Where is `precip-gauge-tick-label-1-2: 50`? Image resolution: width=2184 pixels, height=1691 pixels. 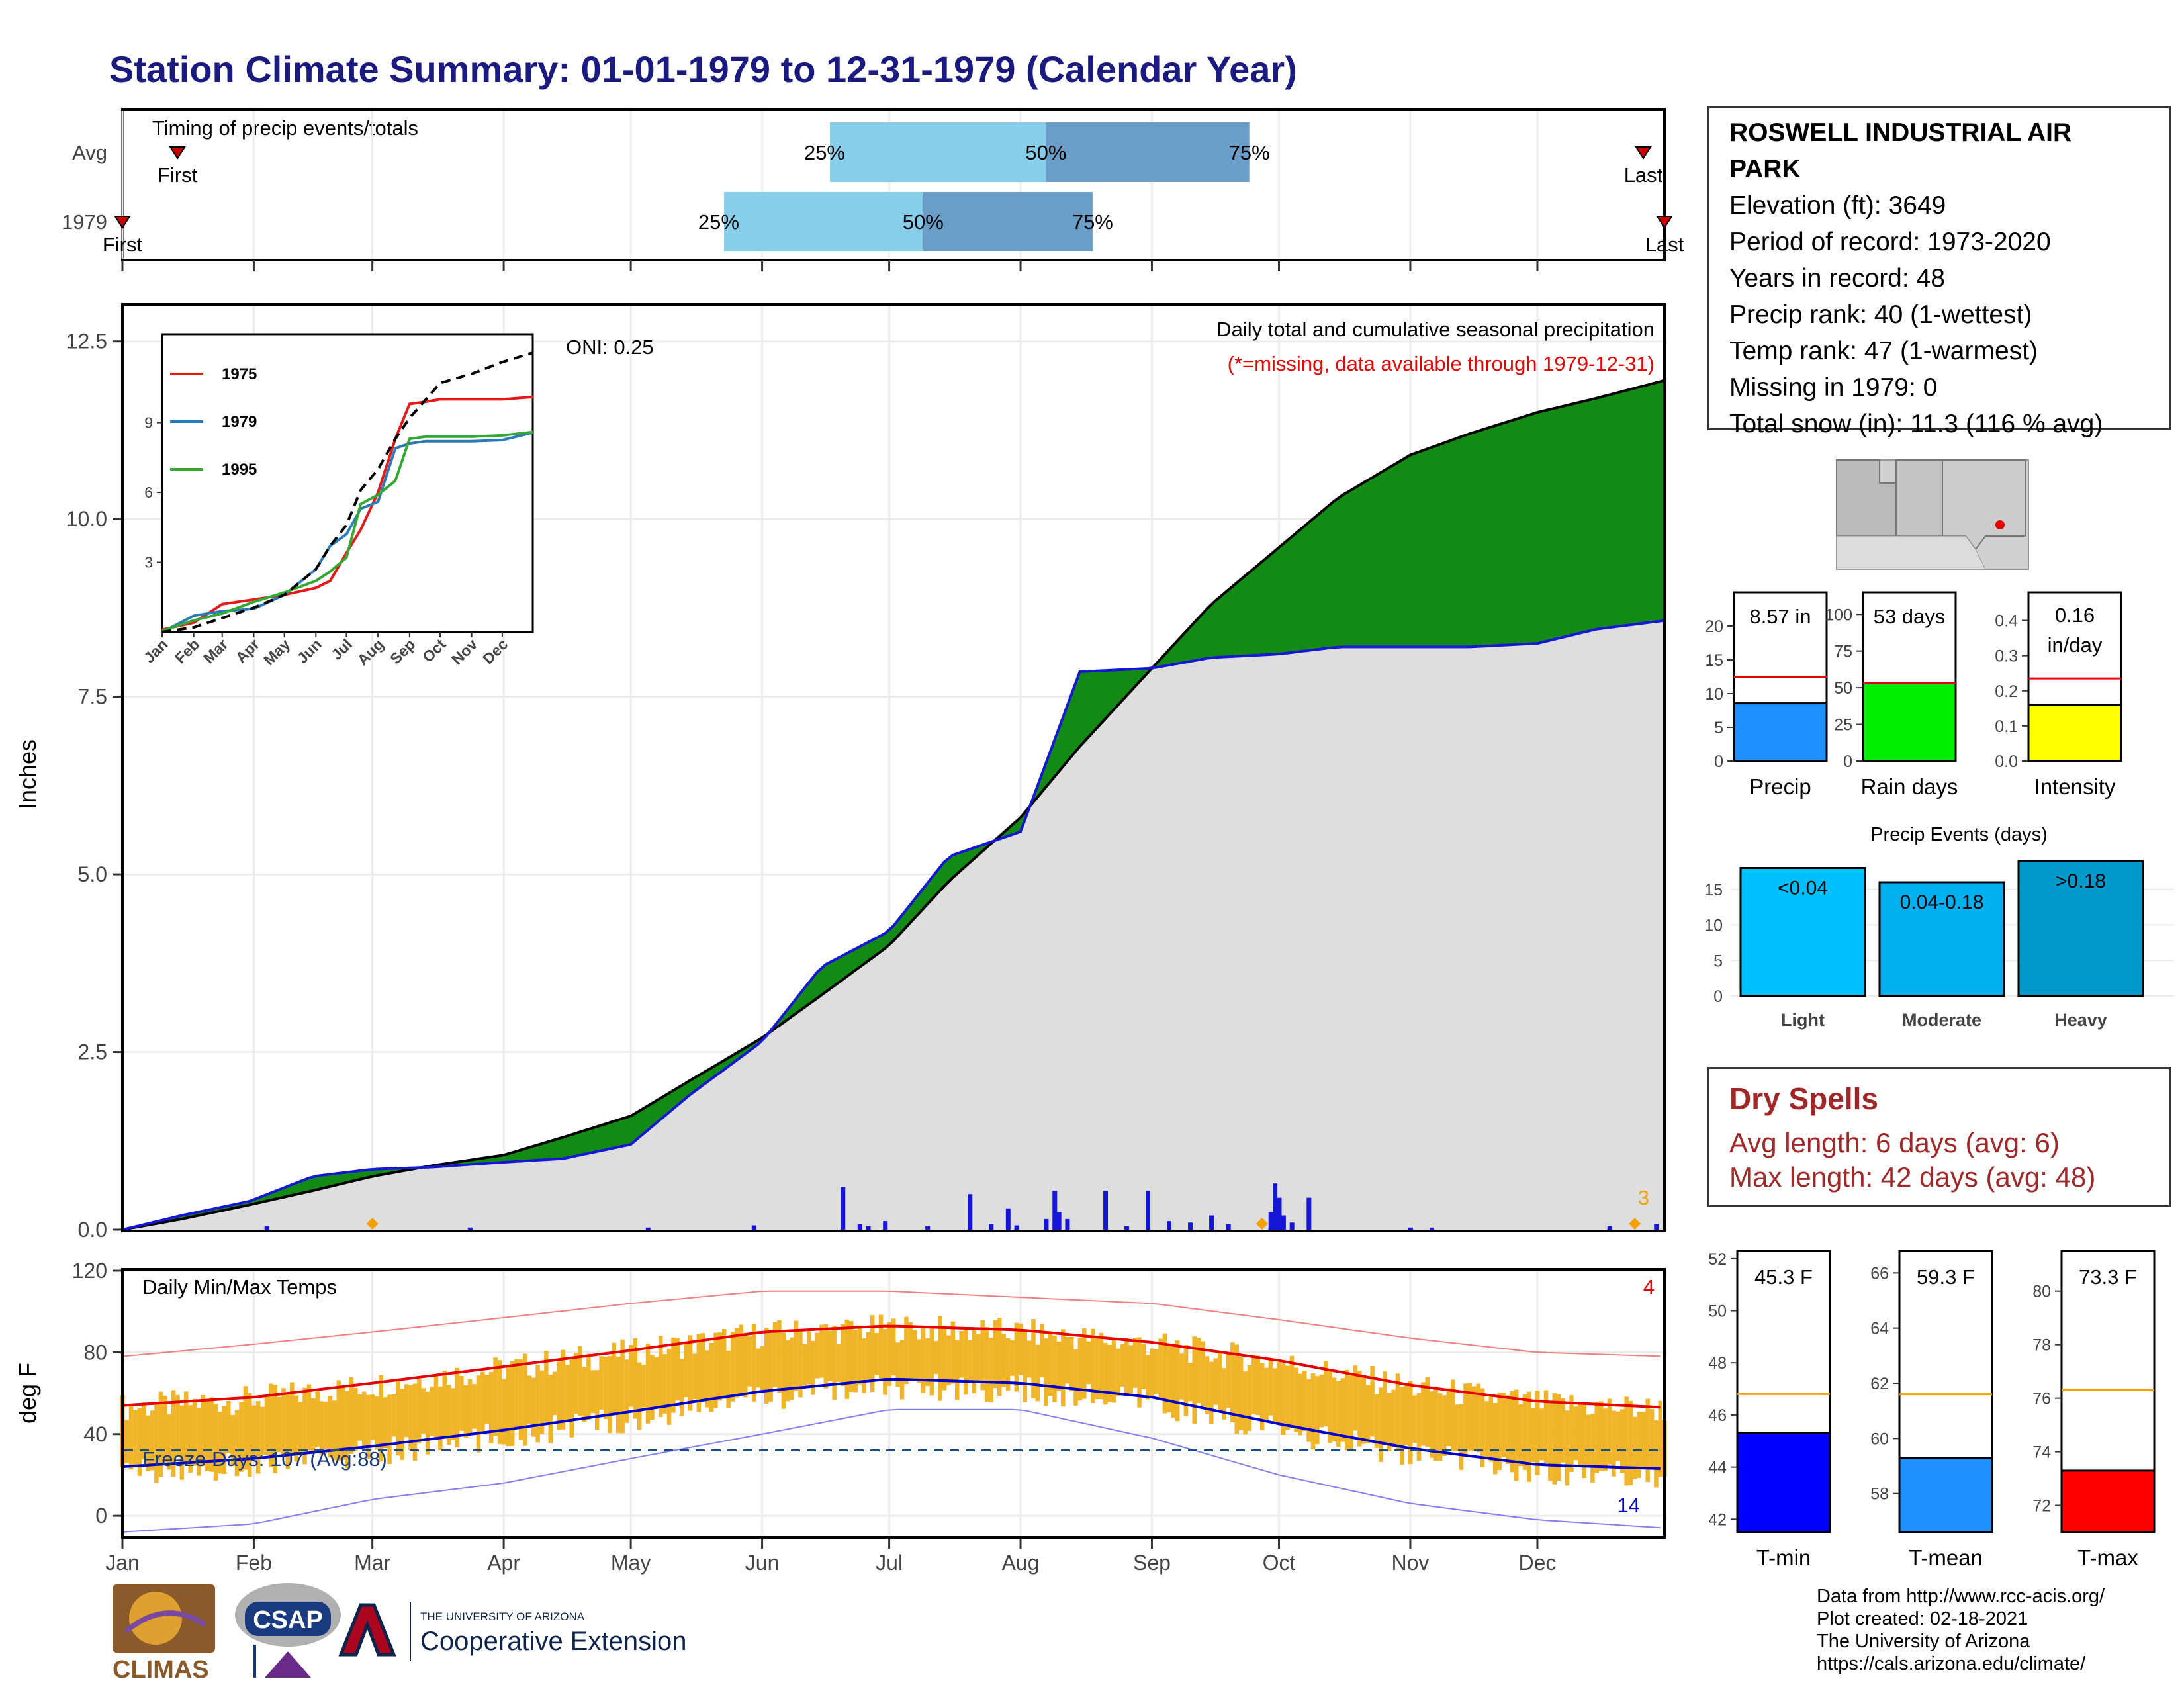 precip-gauge-tick-label-1-2: 50 is located at coordinates (1843, 689).